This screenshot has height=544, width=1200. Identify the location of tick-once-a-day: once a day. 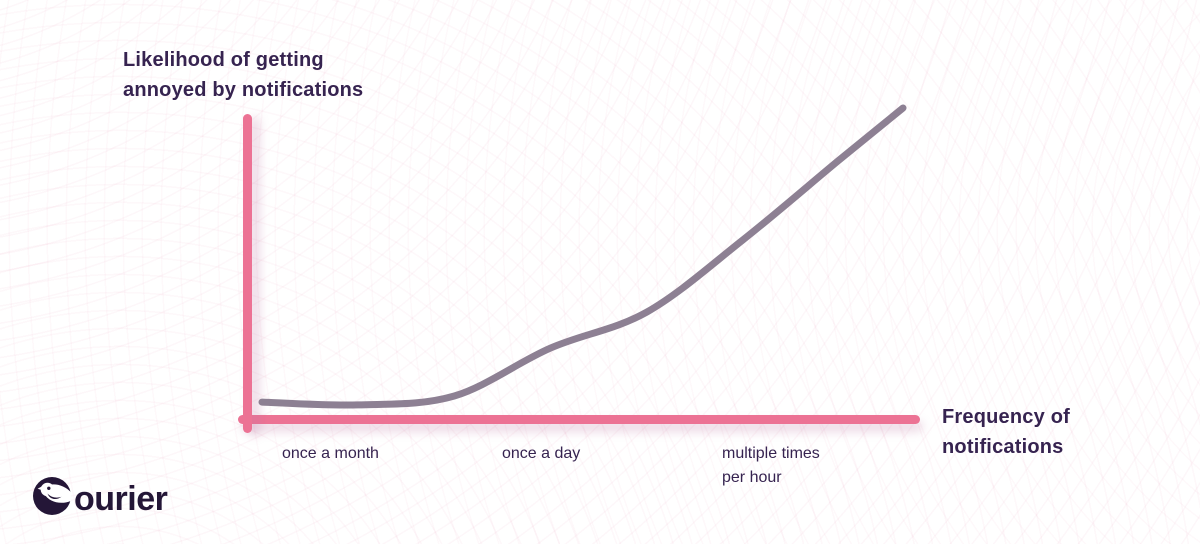
(541, 453).